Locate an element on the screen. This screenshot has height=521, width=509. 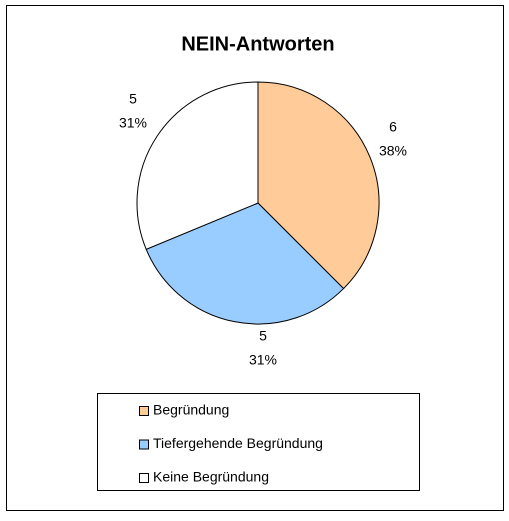
legend-label: Tiefergehende Begründung is located at coordinates (238, 443).